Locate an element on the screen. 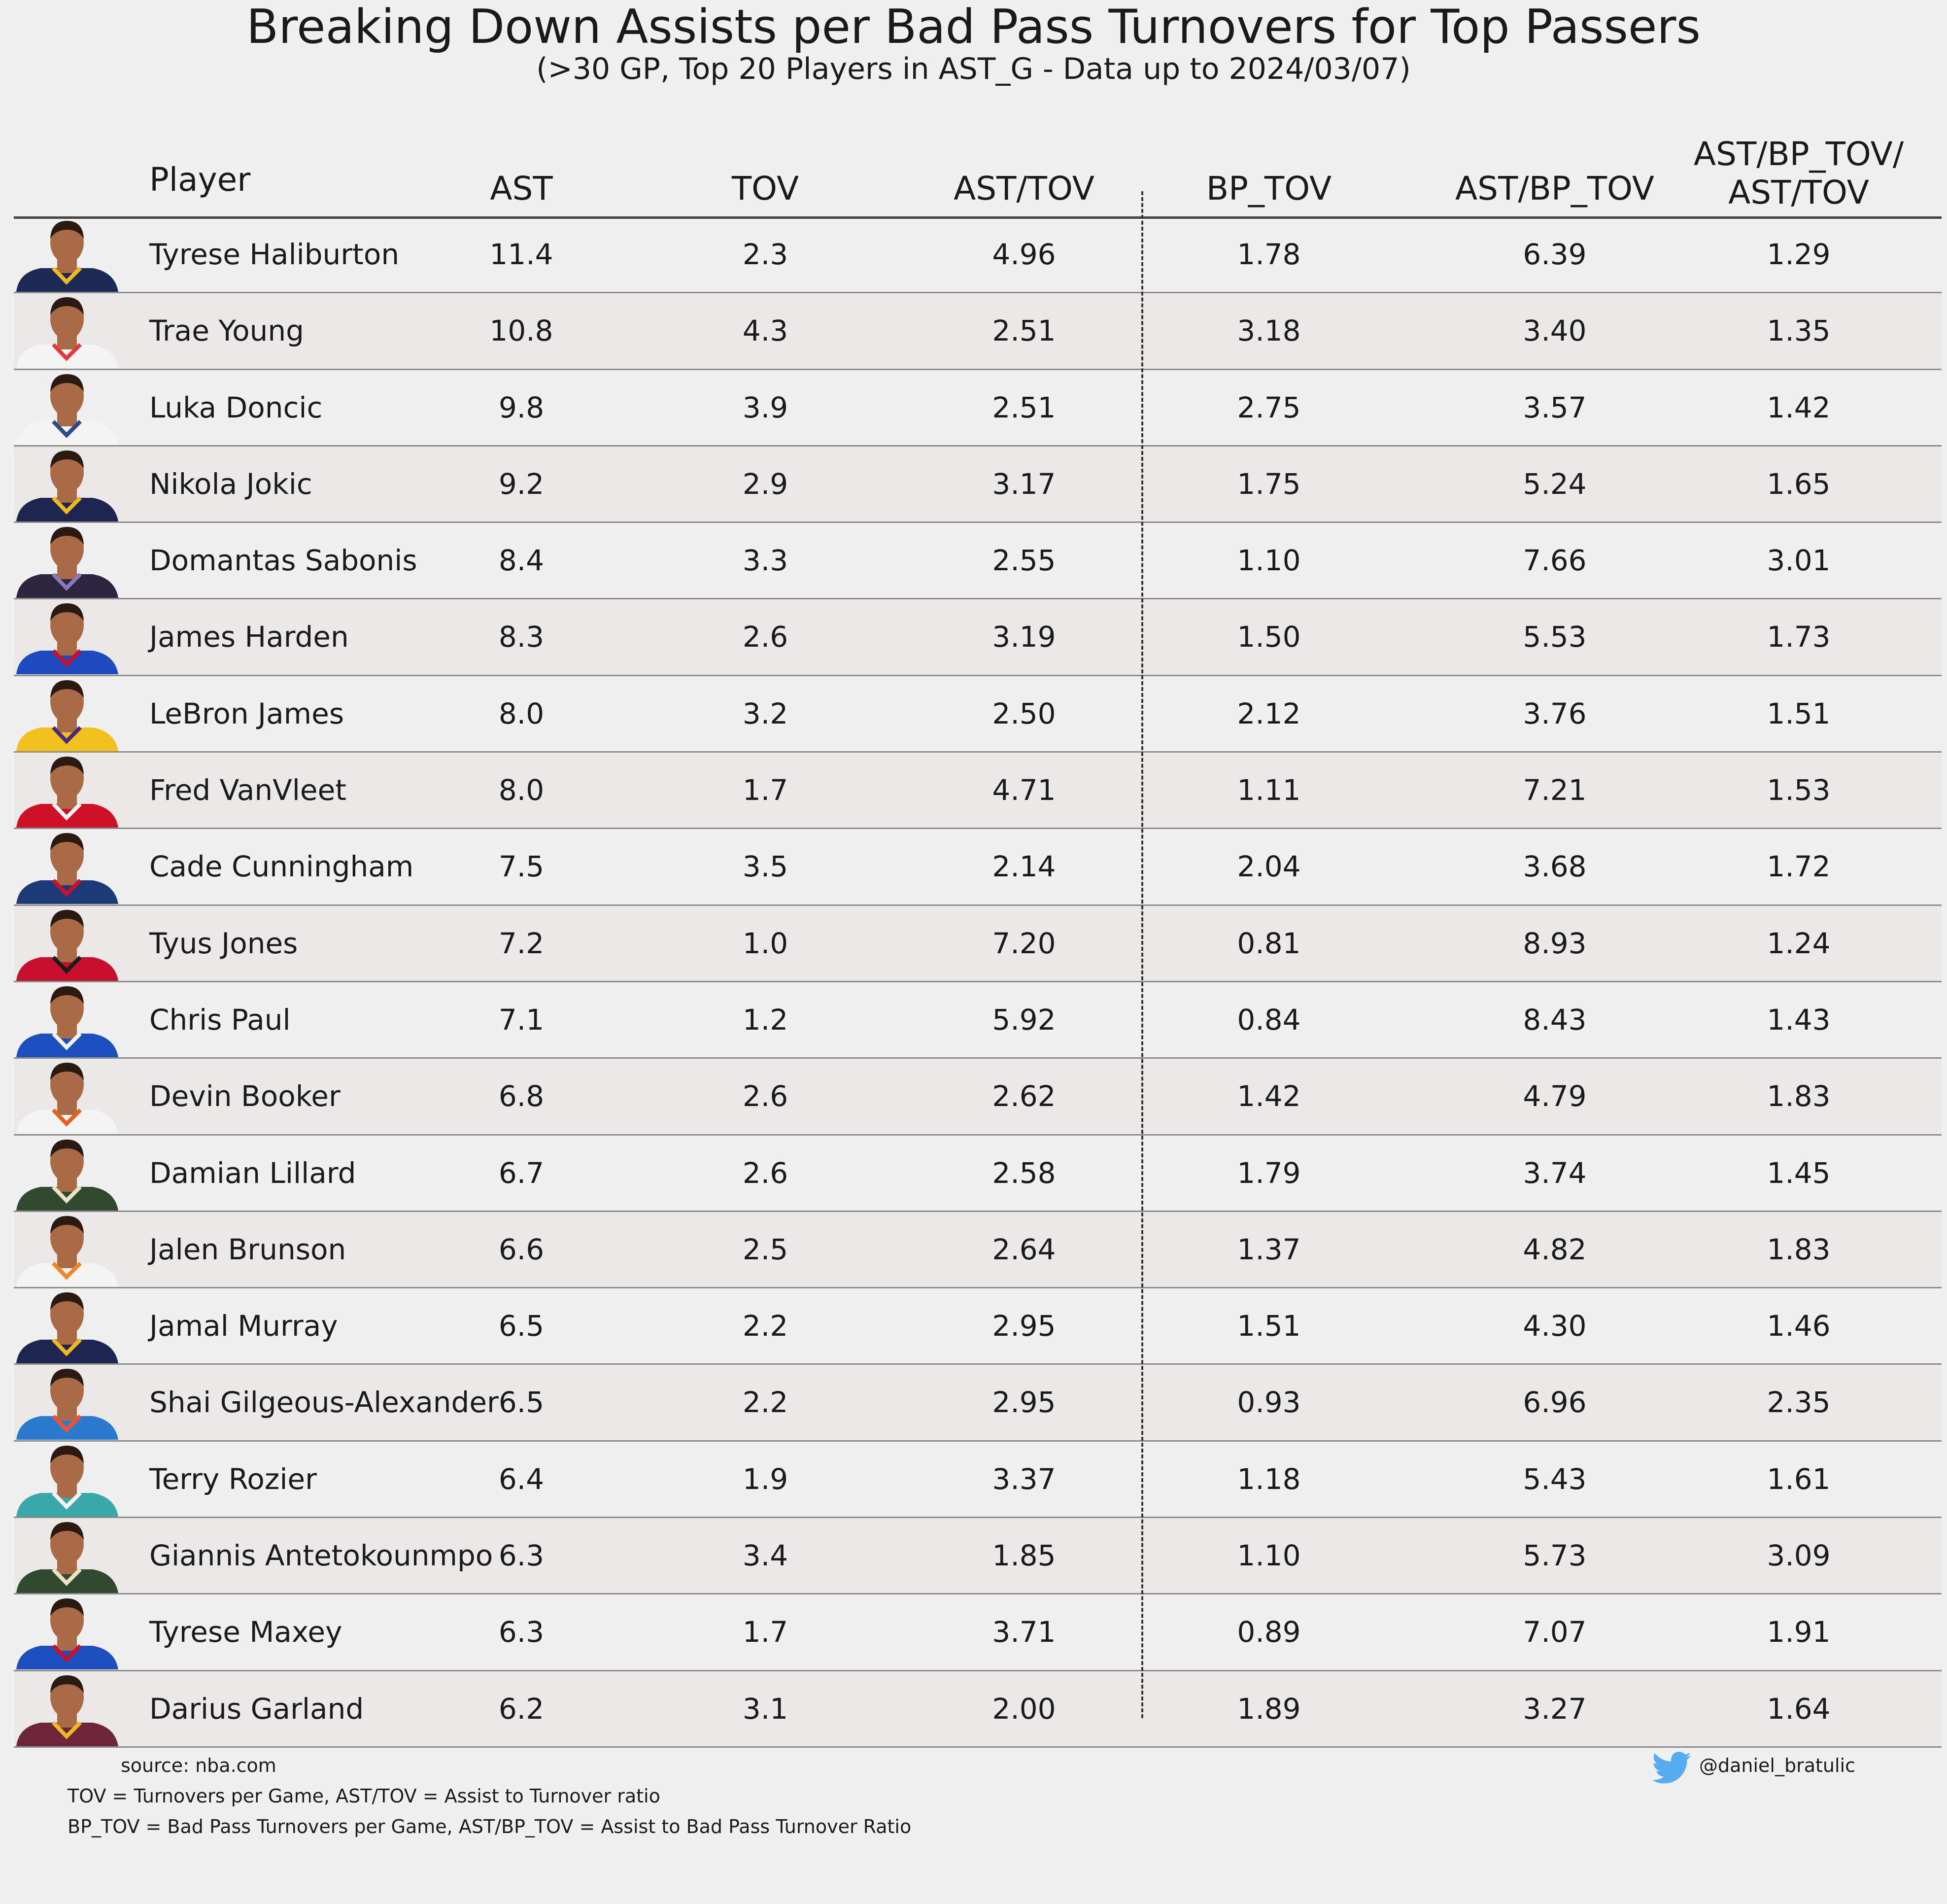  ratio-value: 1.51 is located at coordinates (1799, 713).